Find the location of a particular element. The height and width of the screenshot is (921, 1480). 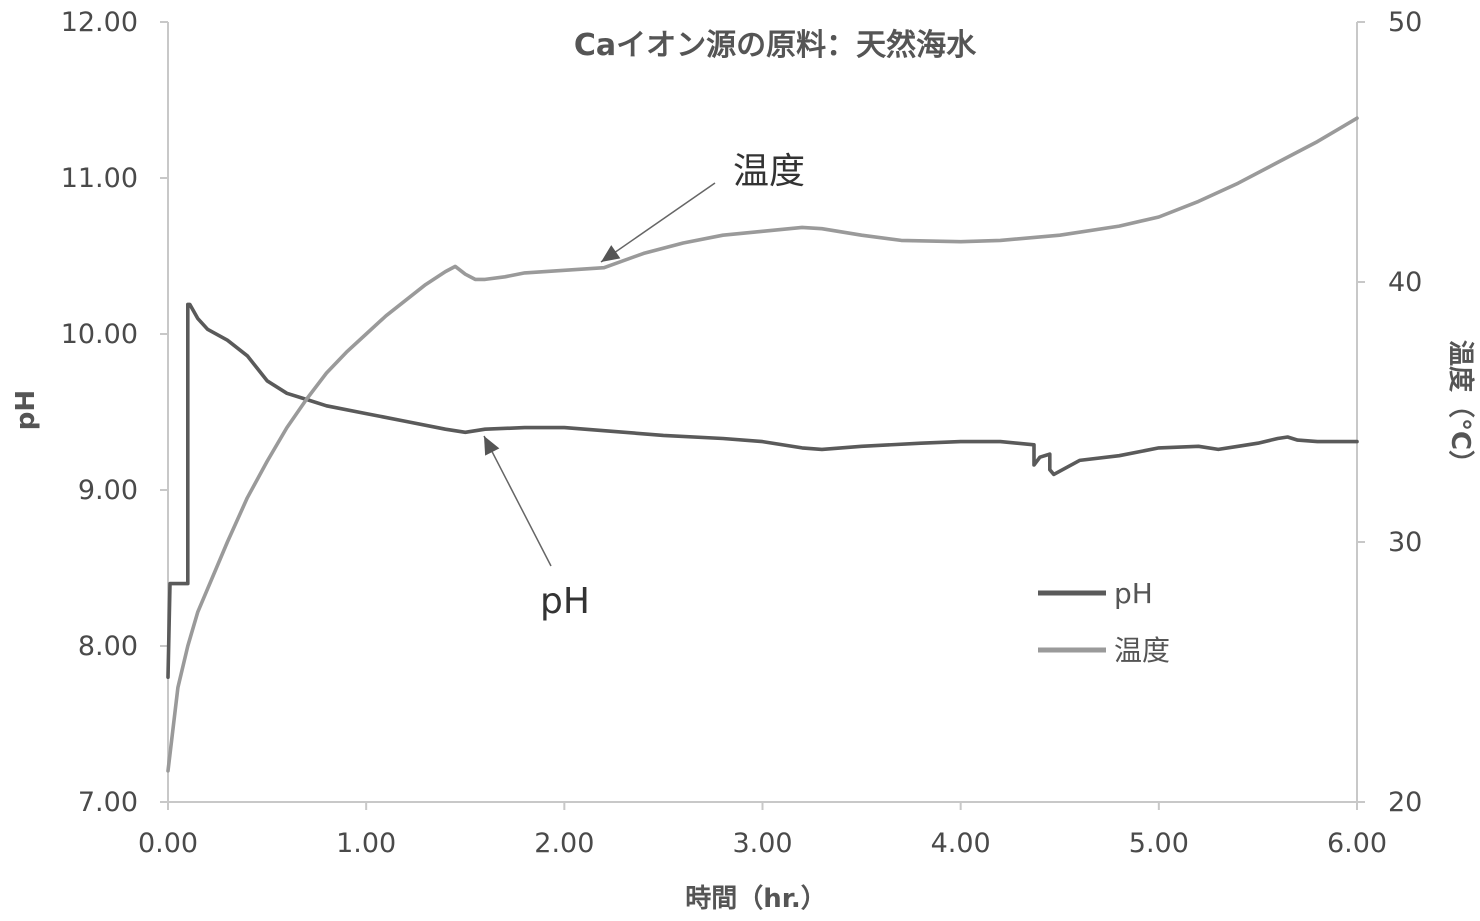

y2-tick-label: 50 is located at coordinates (1405, 22).